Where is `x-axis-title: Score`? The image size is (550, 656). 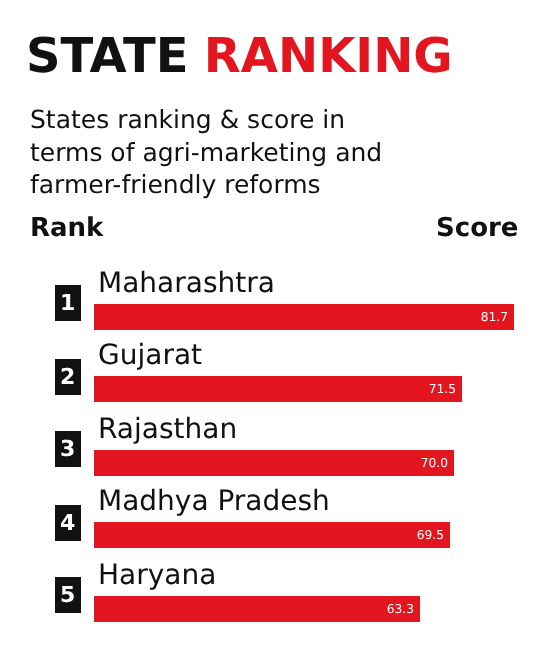 x-axis-title: Score is located at coordinates (477, 229).